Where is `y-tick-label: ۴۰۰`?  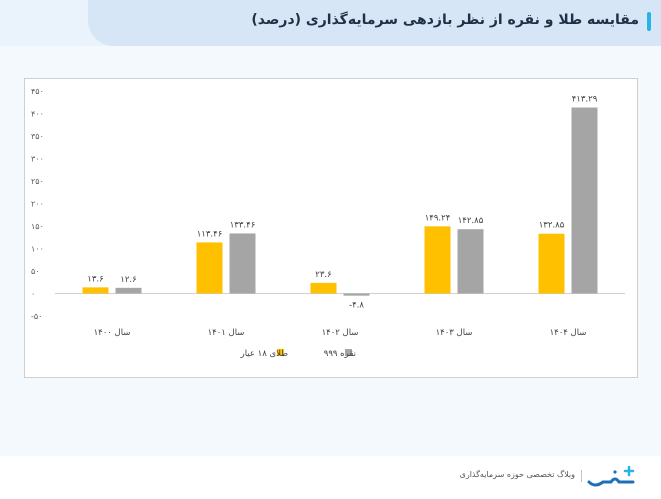 y-tick-label: ۴۰۰ is located at coordinates (37, 114).